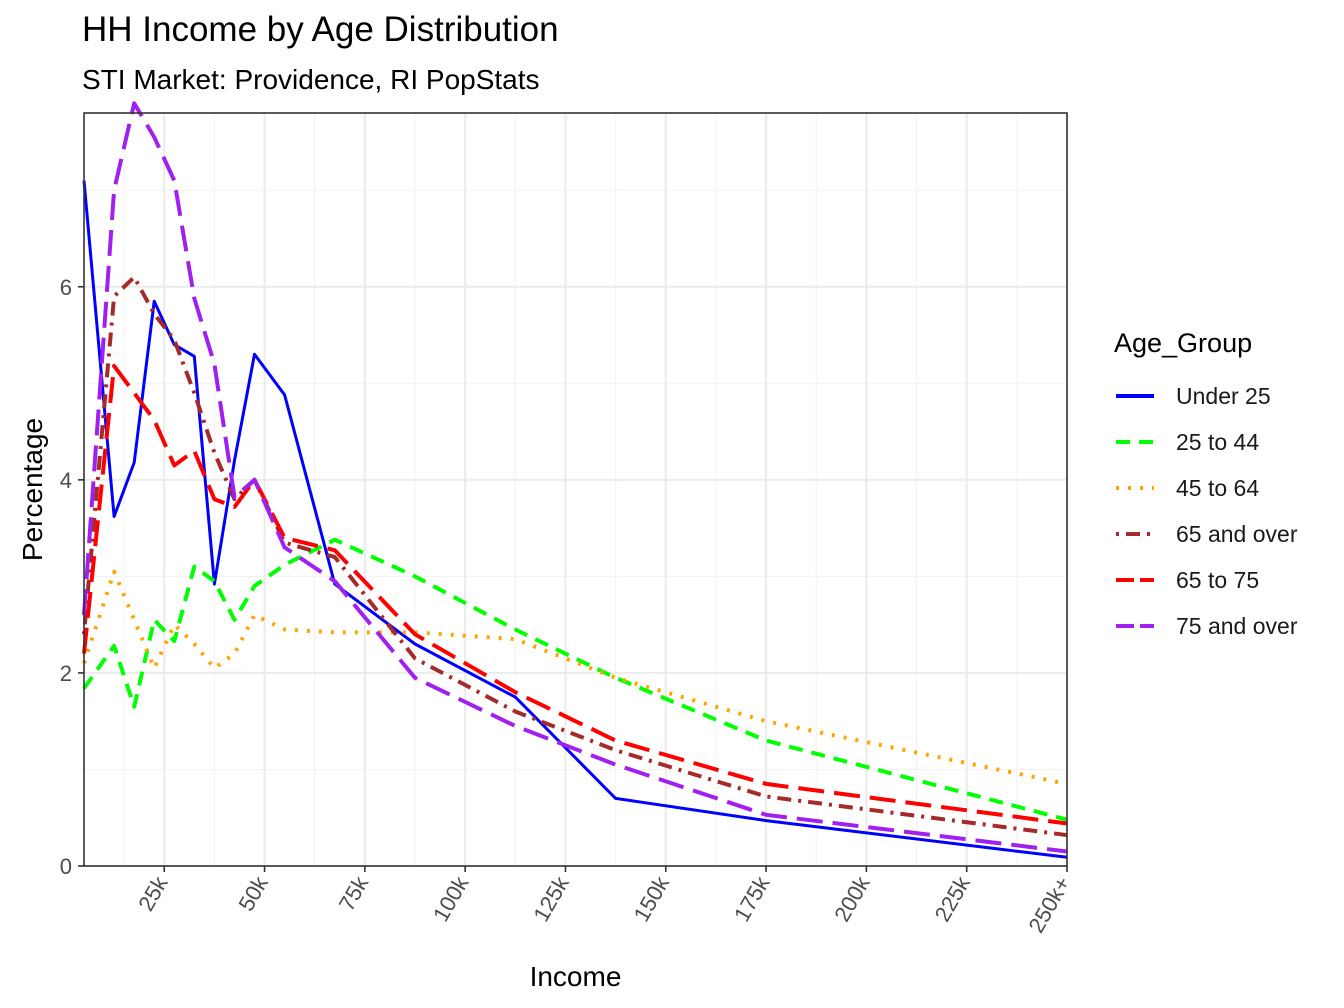  Describe the element at coordinates (652, 898) in the screenshot. I see `x-tick-label: 150k` at that location.